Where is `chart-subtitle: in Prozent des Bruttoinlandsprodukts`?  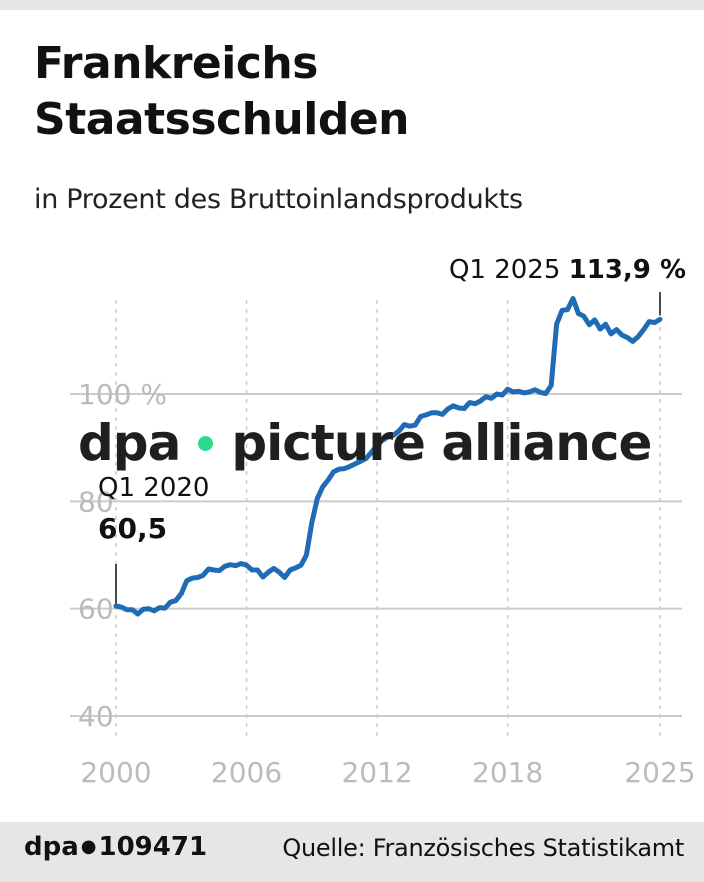 chart-subtitle: in Prozent des Bruttoinlandsprodukts is located at coordinates (278, 199).